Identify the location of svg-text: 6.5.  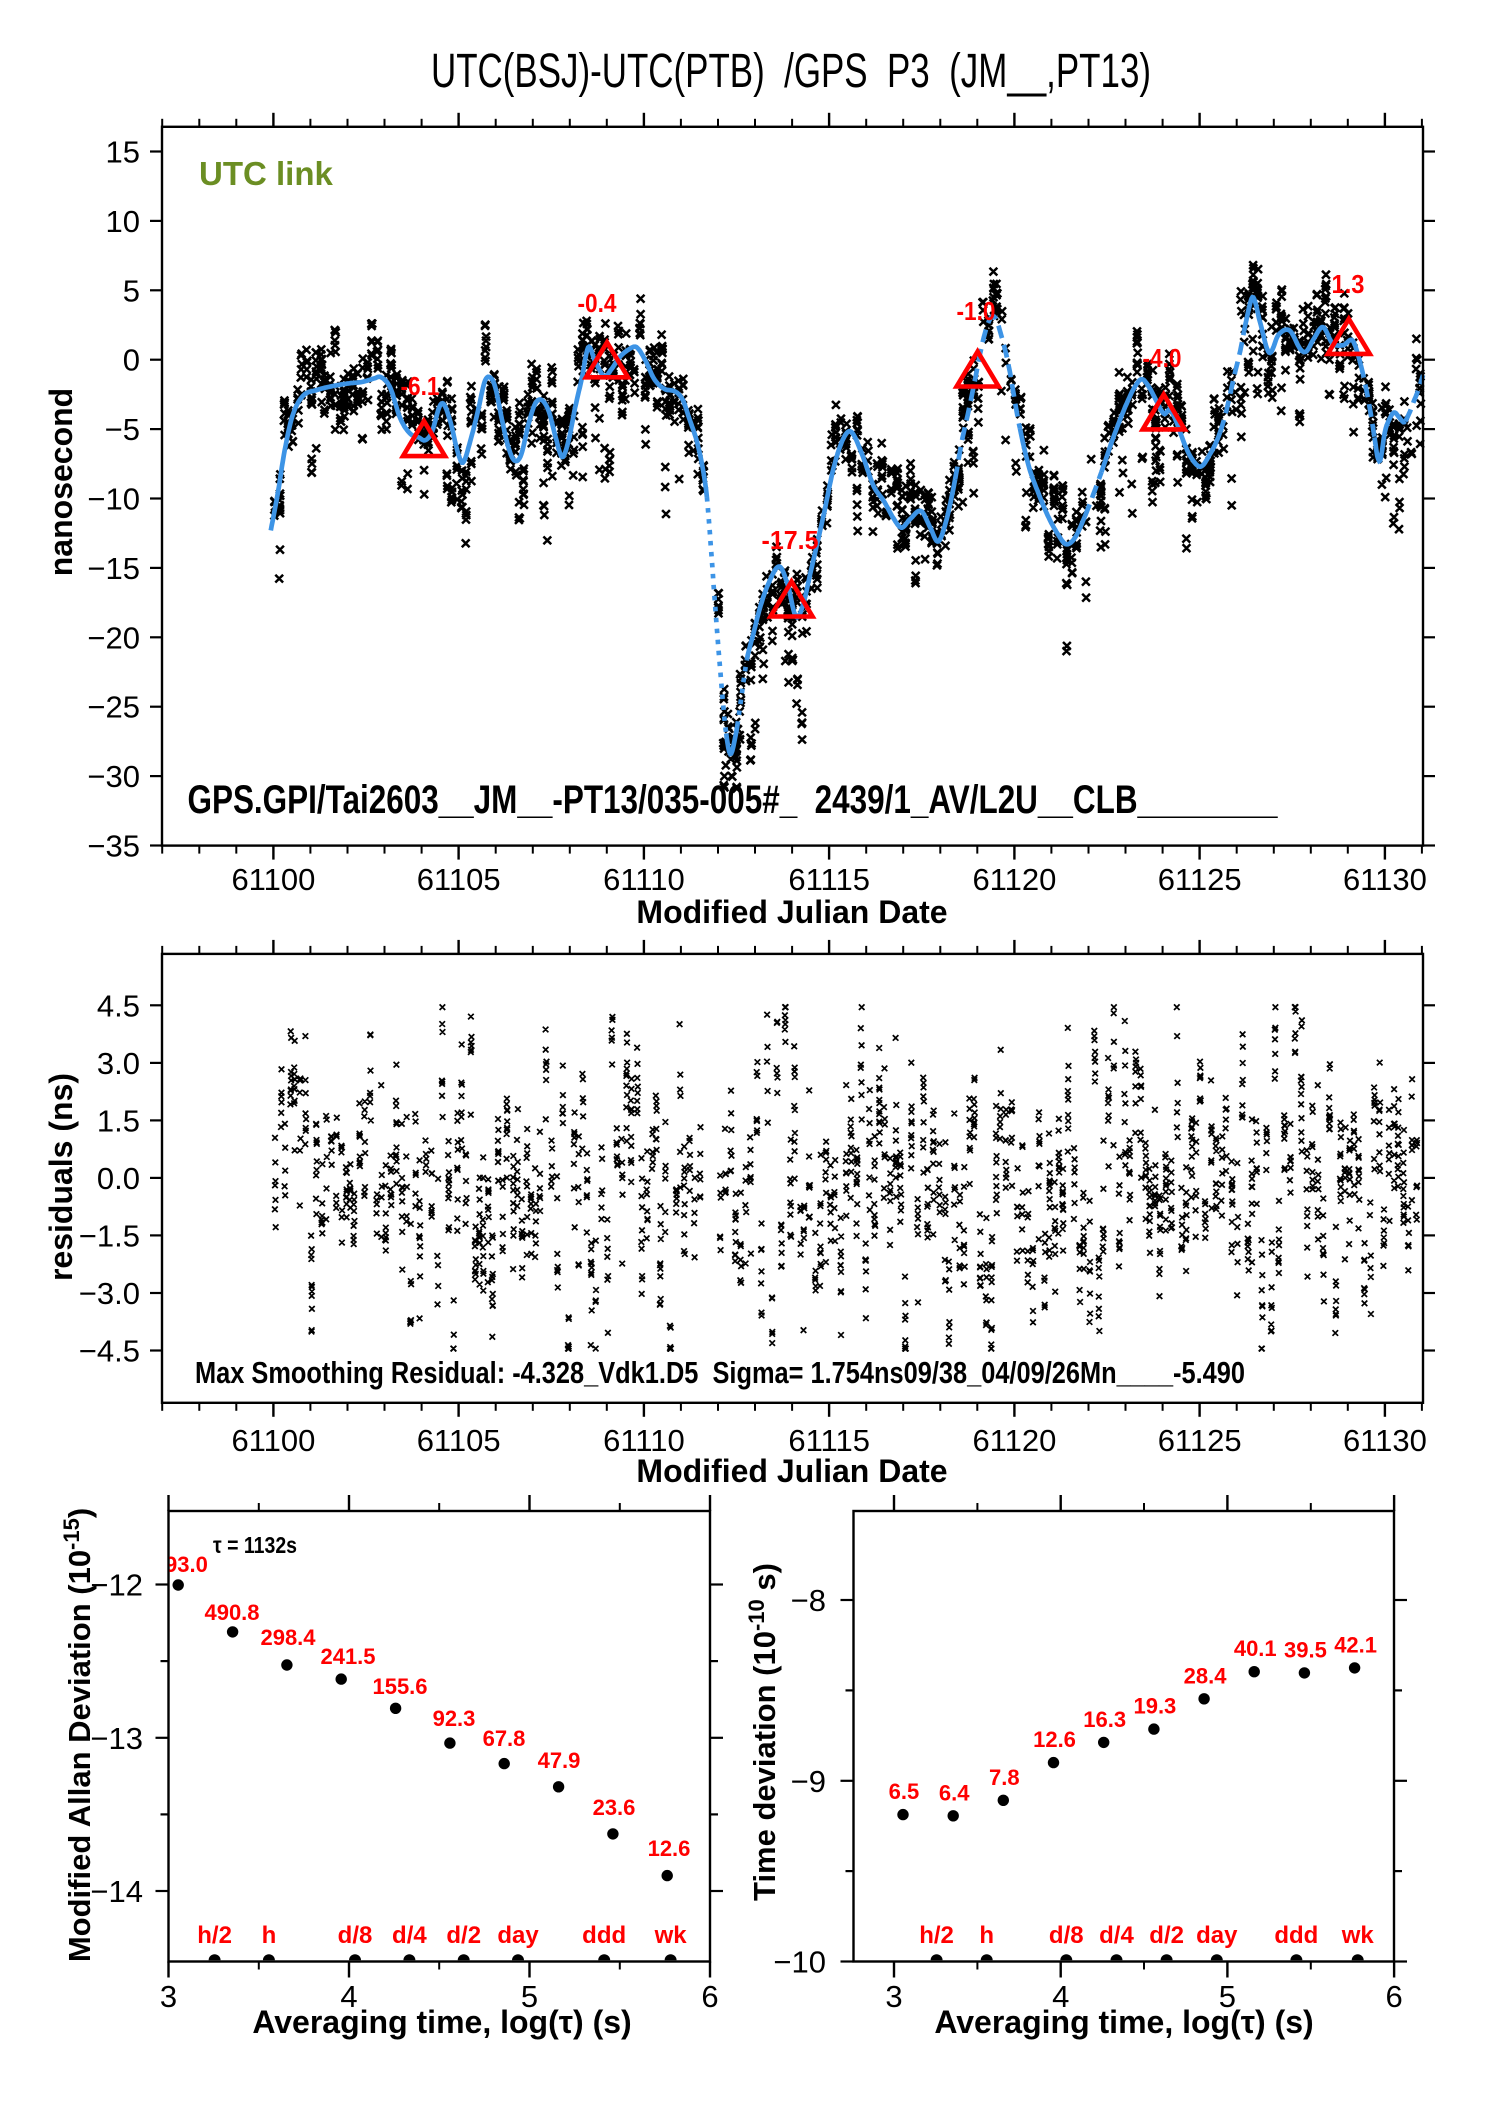
(904, 1791).